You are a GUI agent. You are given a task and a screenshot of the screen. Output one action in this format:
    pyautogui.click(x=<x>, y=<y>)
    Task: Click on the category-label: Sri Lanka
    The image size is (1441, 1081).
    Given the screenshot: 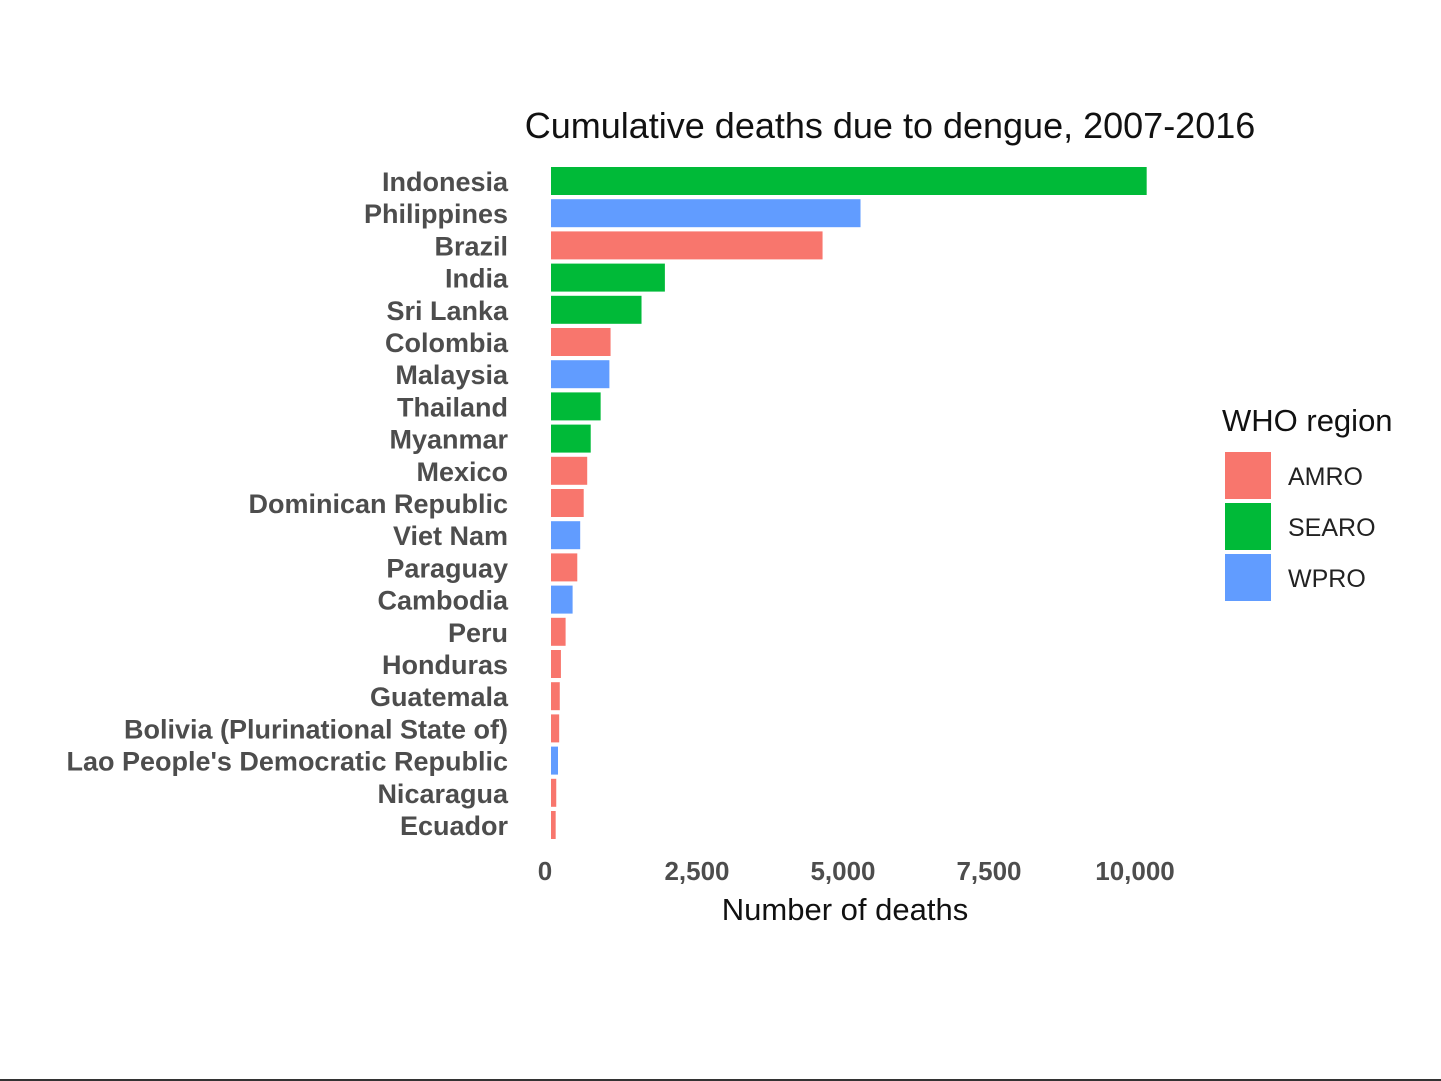 What is the action you would take?
    pyautogui.click(x=447, y=311)
    